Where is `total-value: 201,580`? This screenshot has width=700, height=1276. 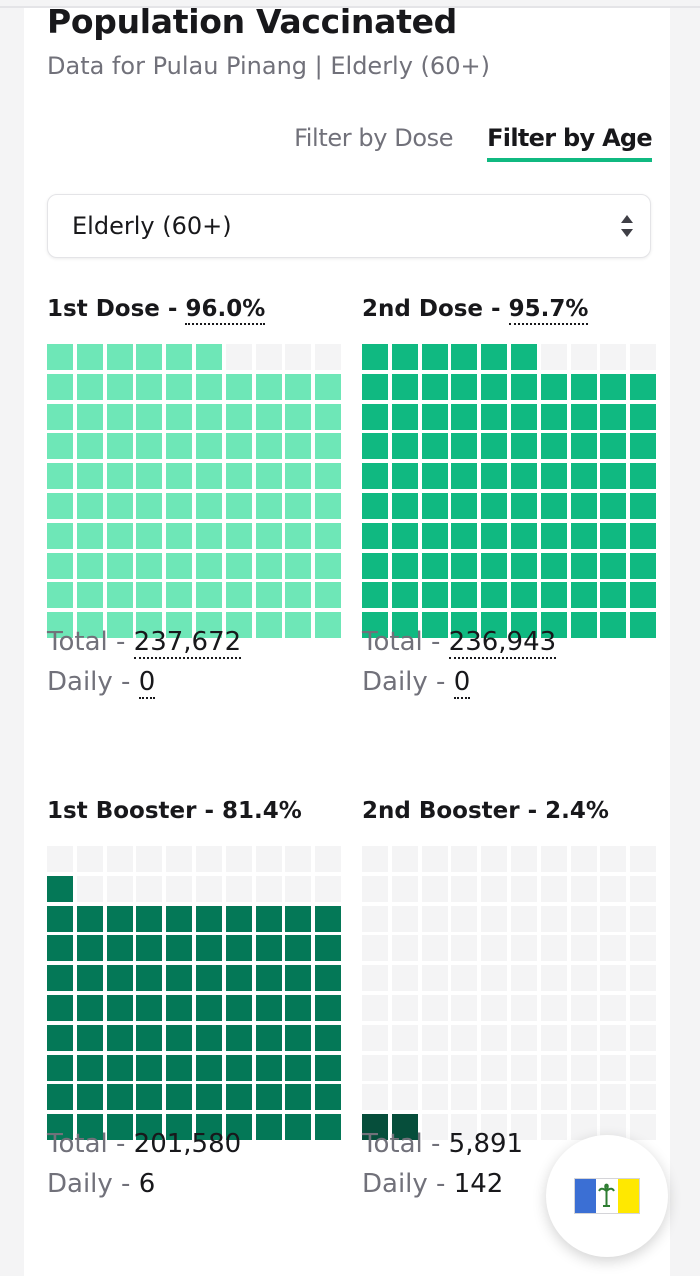 total-value: 201,580 is located at coordinates (187, 1144).